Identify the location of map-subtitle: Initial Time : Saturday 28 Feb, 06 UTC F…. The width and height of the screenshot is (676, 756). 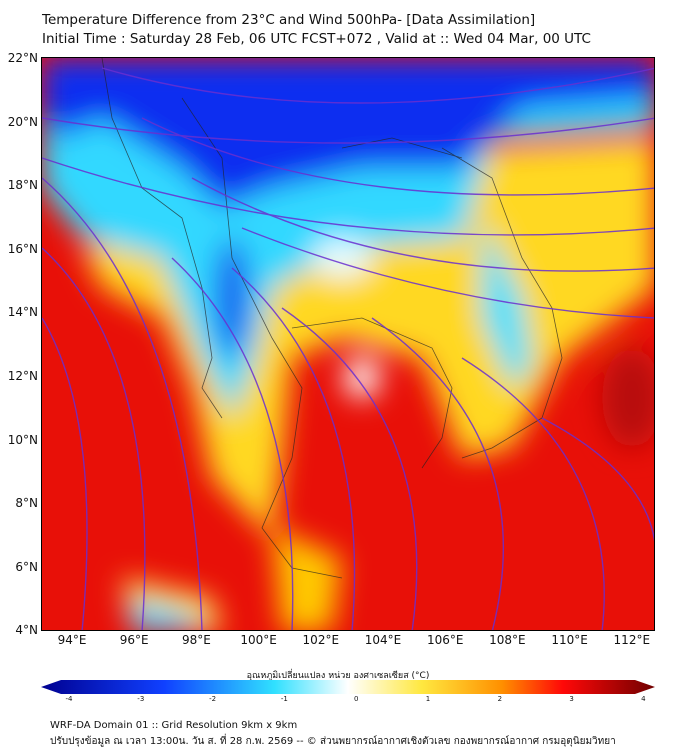
(316, 39).